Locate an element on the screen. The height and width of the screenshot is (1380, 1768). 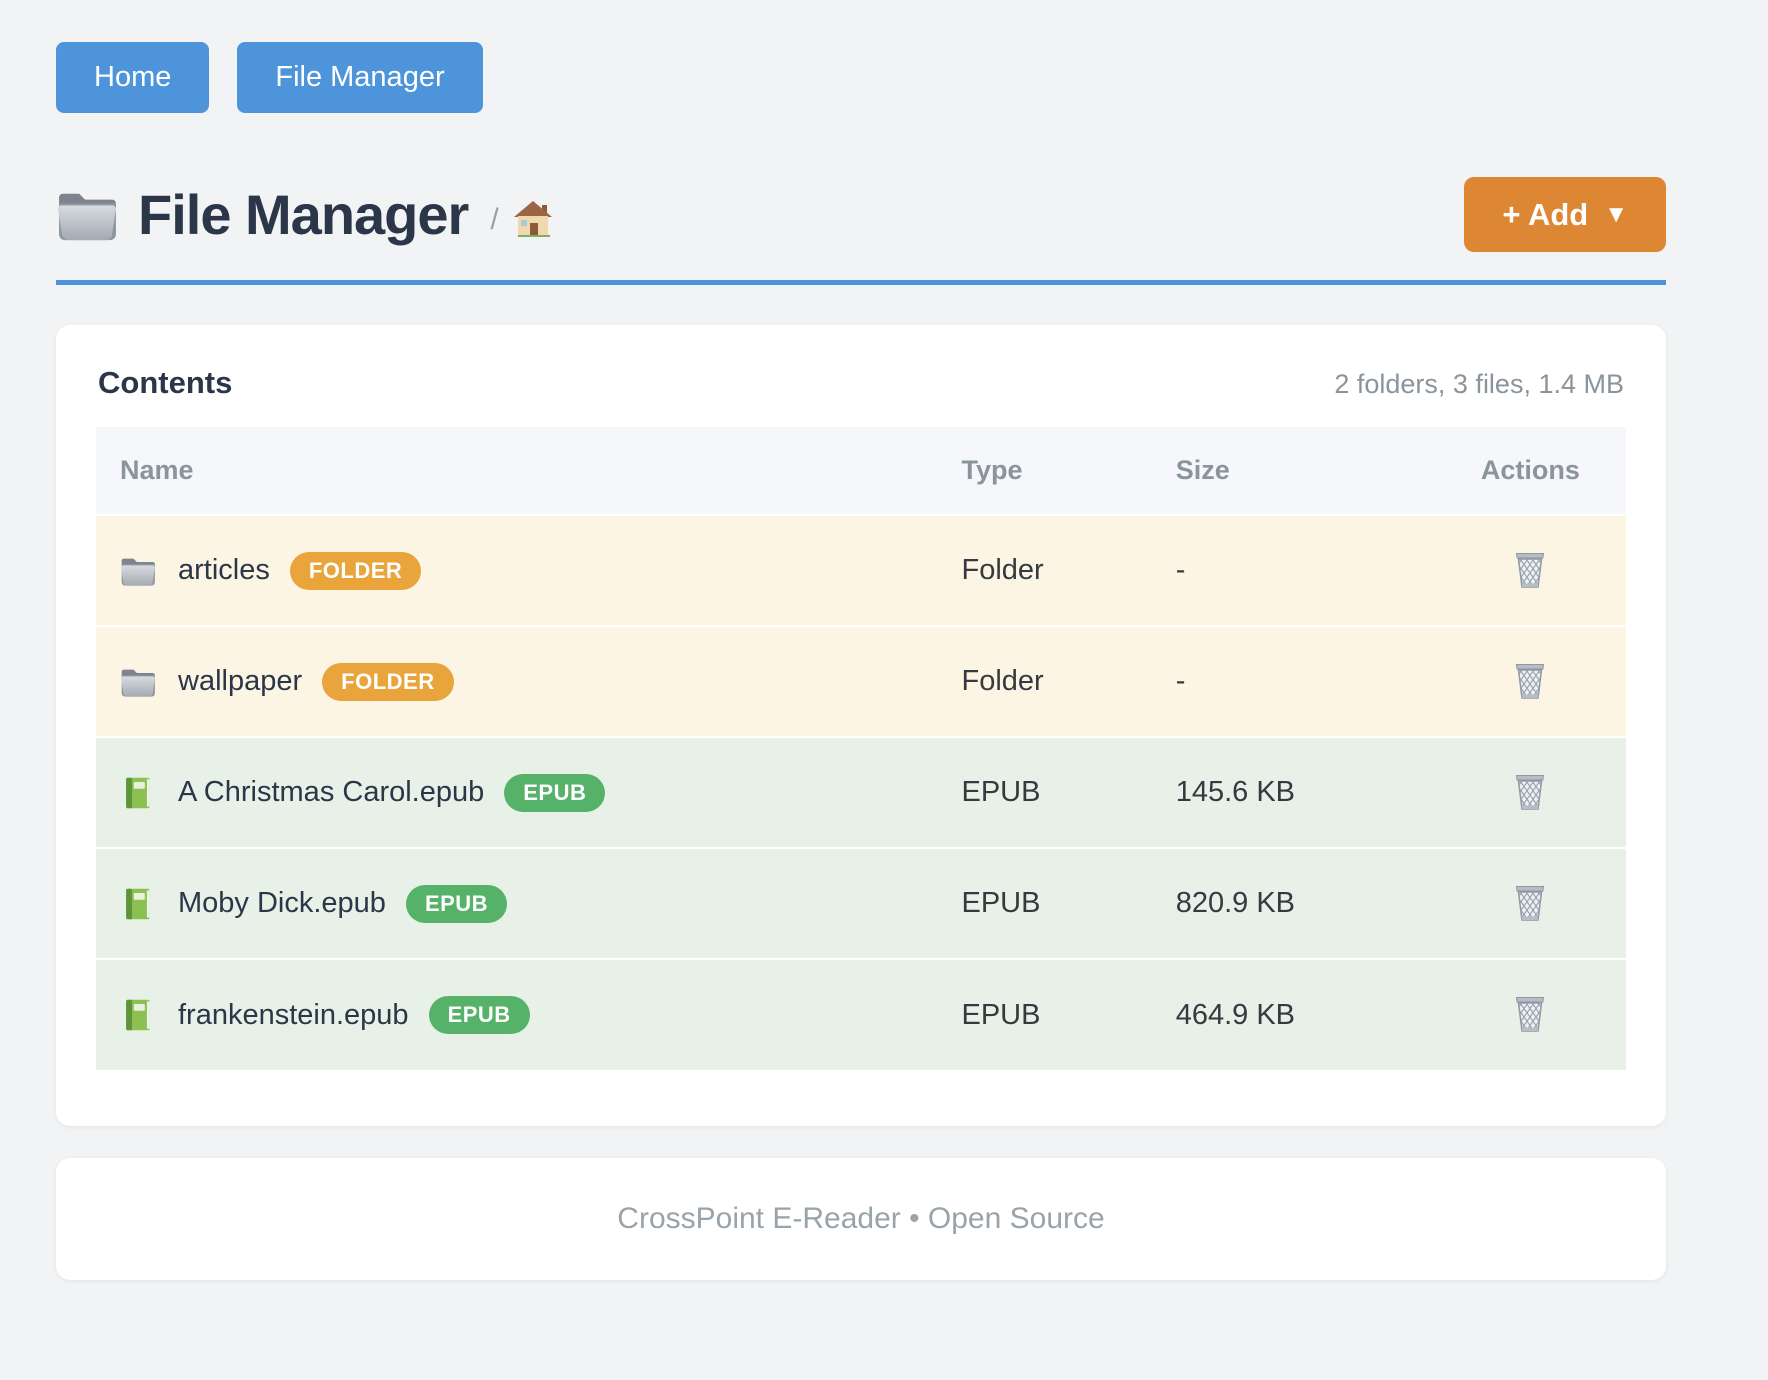
file-name-link: Moby Dick.epub is located at coordinates (282, 903).